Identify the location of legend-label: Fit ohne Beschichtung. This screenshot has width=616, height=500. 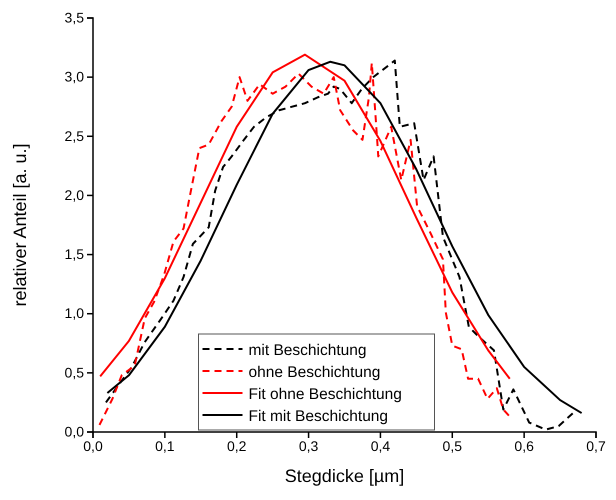
(325, 394).